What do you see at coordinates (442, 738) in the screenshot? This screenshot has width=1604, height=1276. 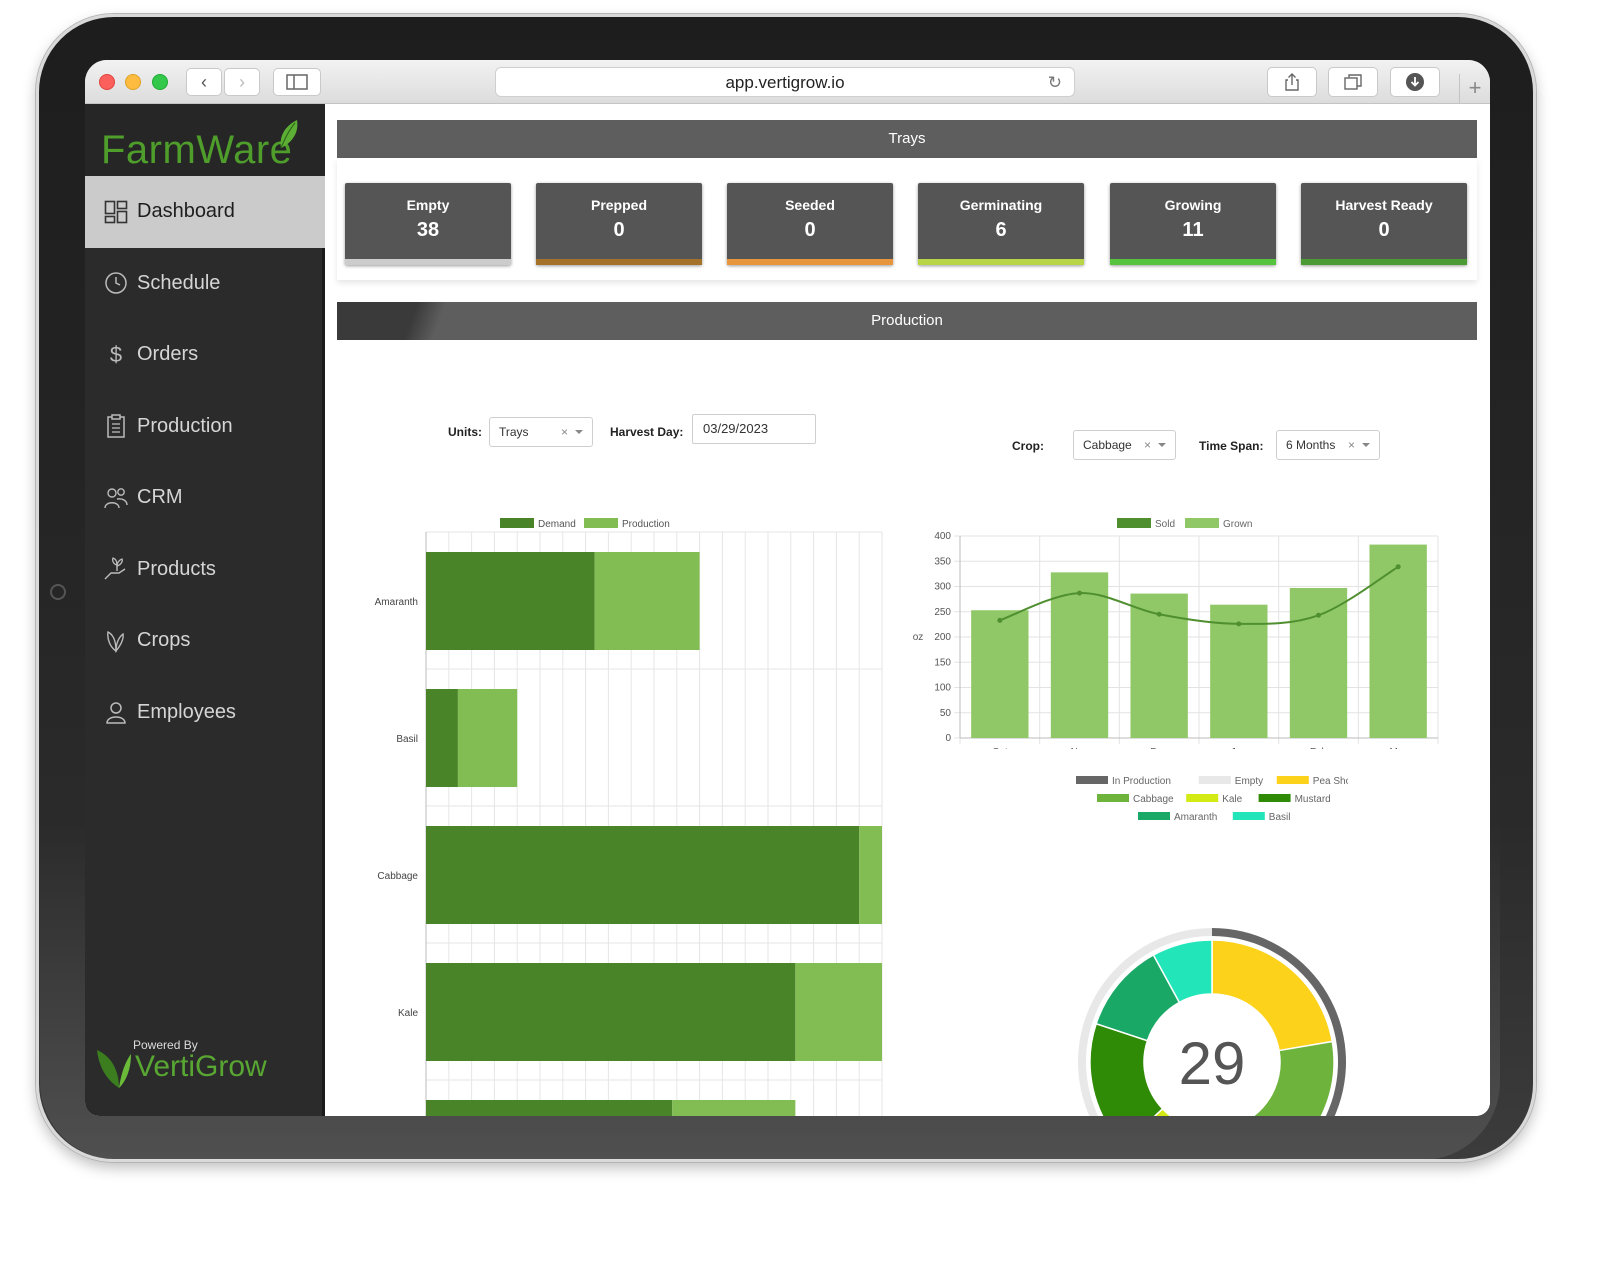 I see `bar-demand-basil` at bounding box center [442, 738].